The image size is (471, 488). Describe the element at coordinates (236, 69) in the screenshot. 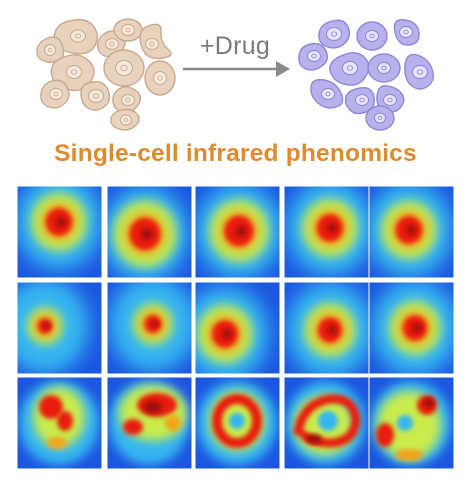

I see `drug-treatment-arrow` at that location.